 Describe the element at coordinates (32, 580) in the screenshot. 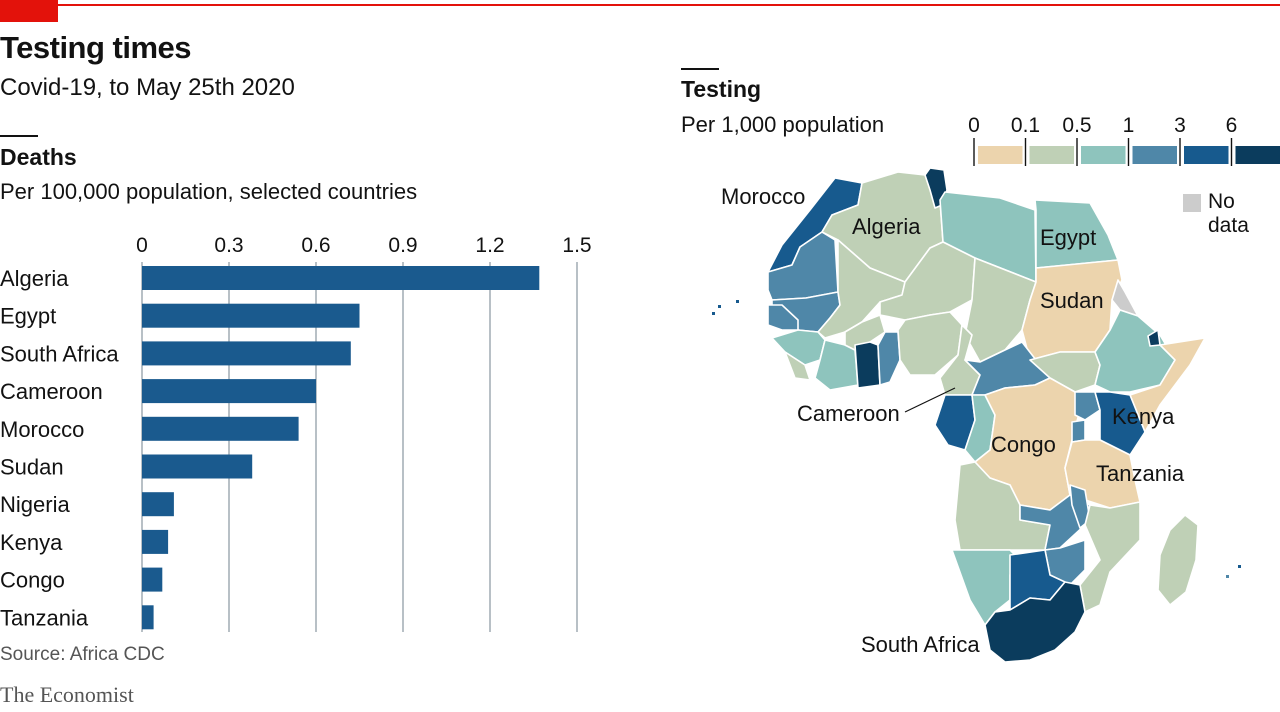

I see `category-label: Congo` at that location.